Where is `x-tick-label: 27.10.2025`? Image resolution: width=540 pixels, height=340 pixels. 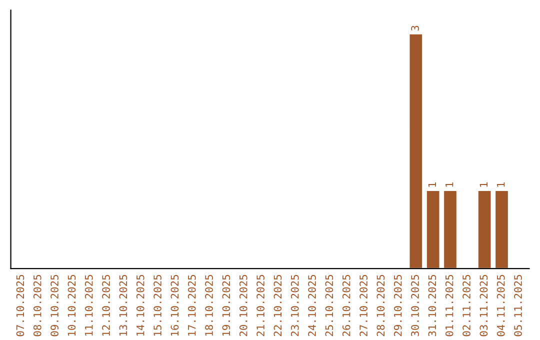
x-tick-label: 27.10.2025 is located at coordinates (364, 305).